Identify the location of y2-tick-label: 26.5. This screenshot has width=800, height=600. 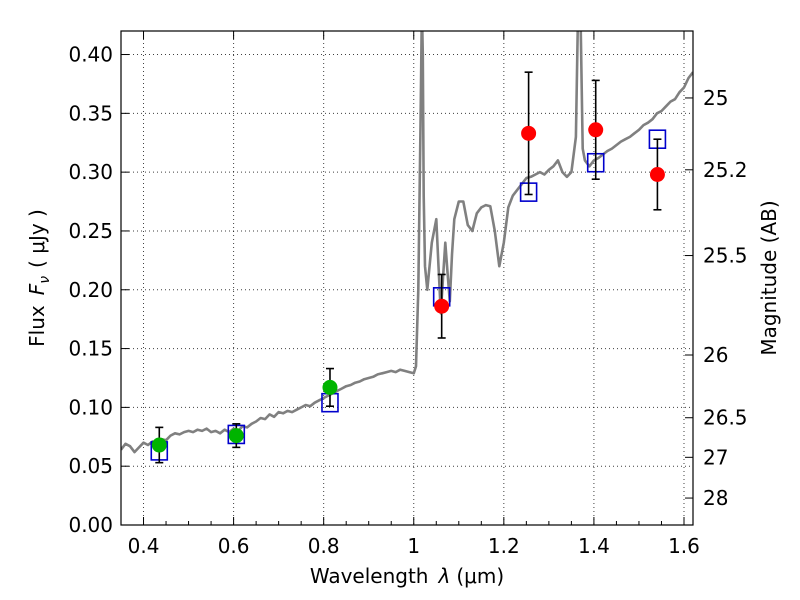
(725, 418).